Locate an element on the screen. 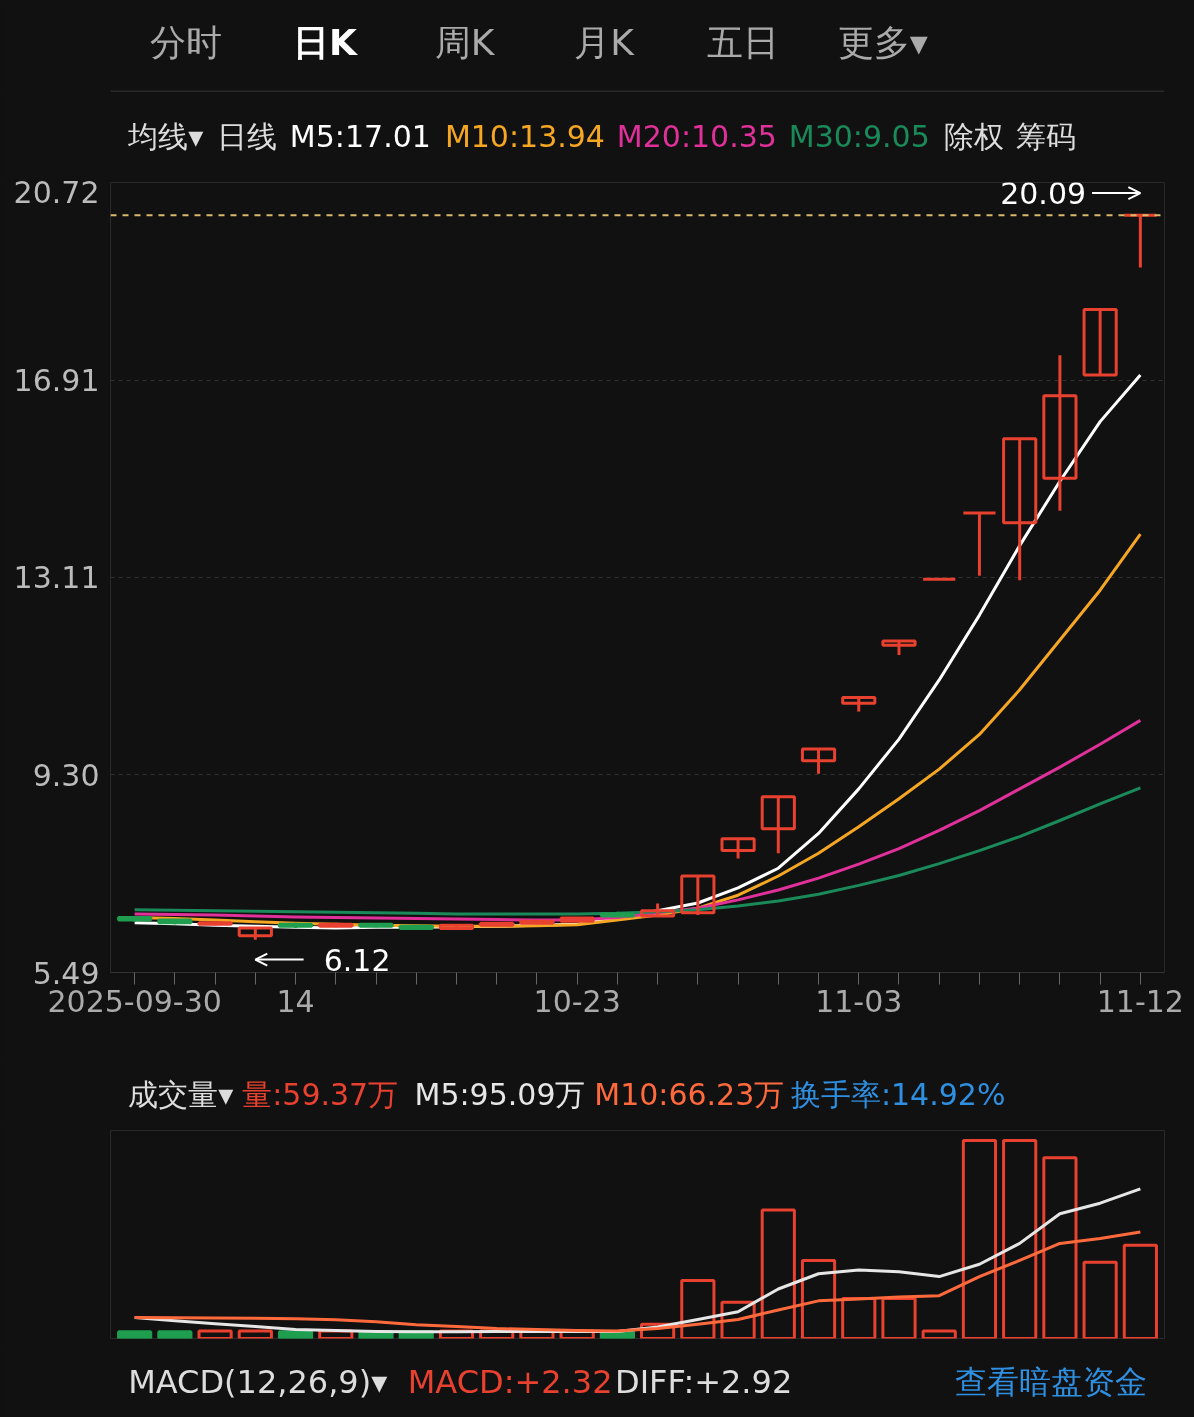 This screenshot has height=1419, width=1194. y-tick-label: 13.11 is located at coordinates (56, 578).